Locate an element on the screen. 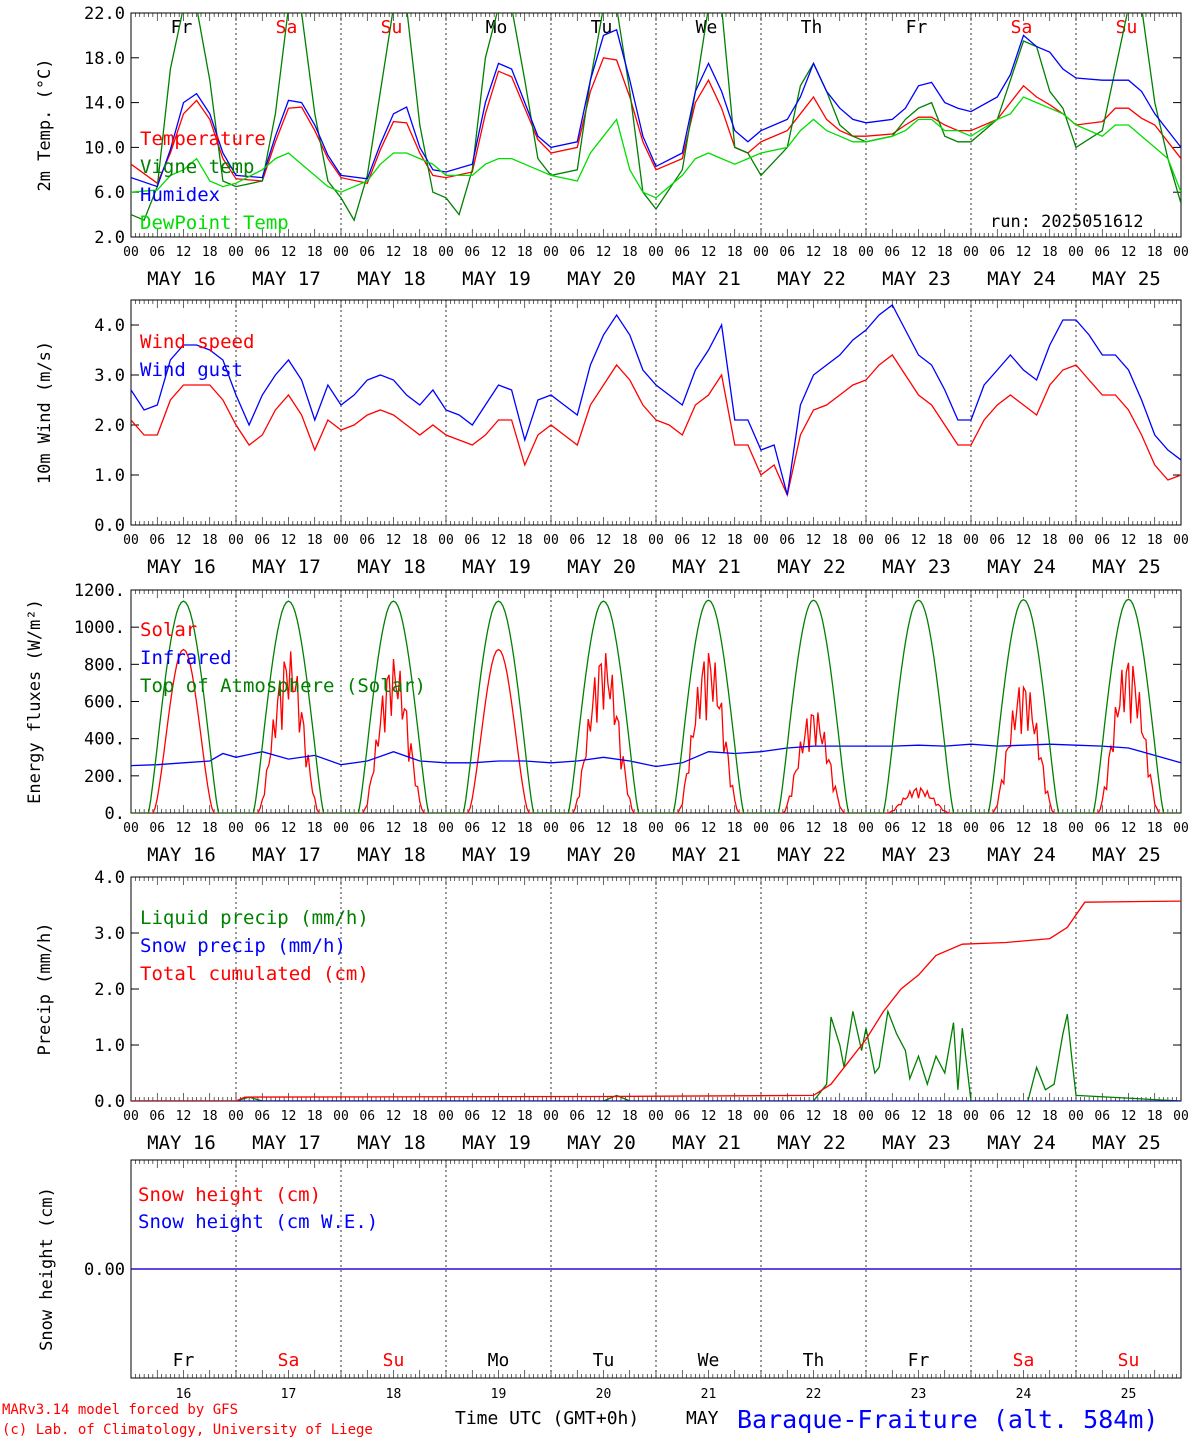 Image resolution: width=1194 pixels, height=1440 pixels. y-tick-label: 4.0 is located at coordinates (109, 878).